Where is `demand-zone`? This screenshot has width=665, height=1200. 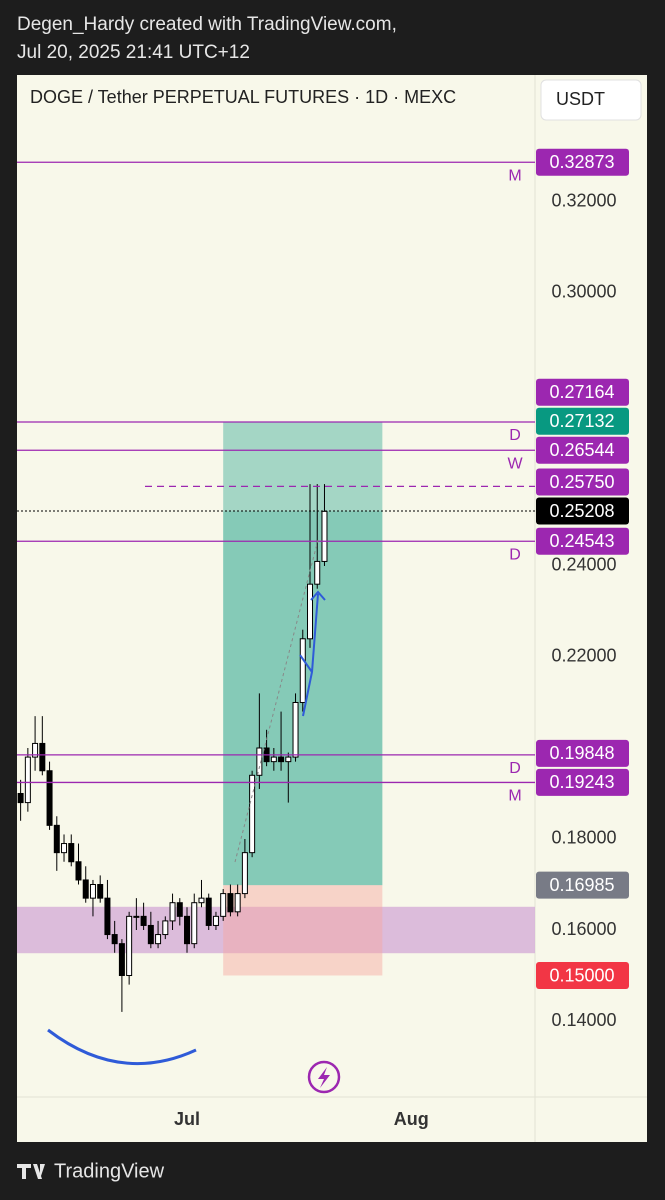 demand-zone is located at coordinates (276, 930).